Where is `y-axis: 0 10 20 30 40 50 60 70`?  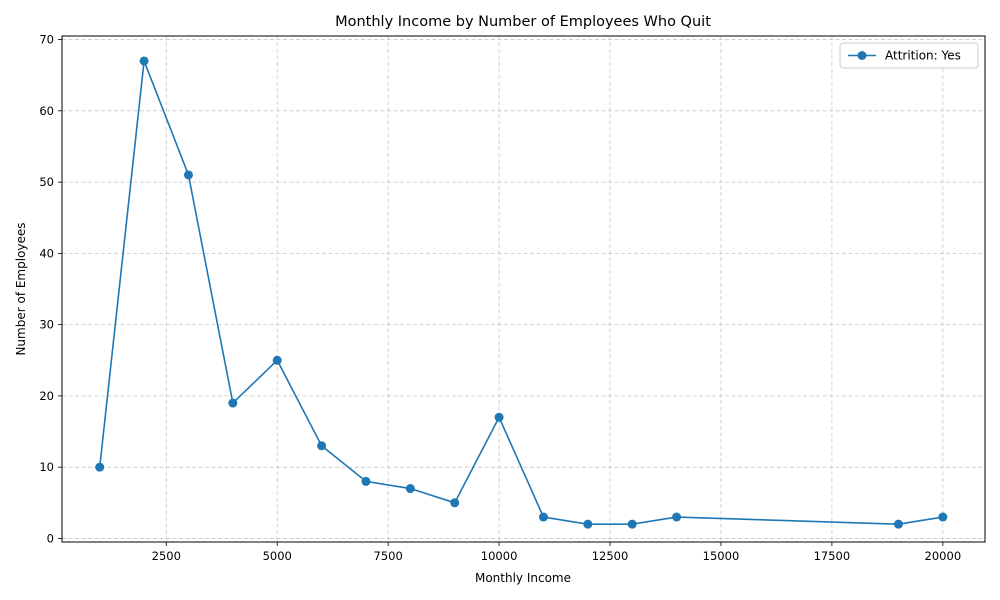
y-axis: 0 10 20 30 40 50 60 70 is located at coordinates (50, 289).